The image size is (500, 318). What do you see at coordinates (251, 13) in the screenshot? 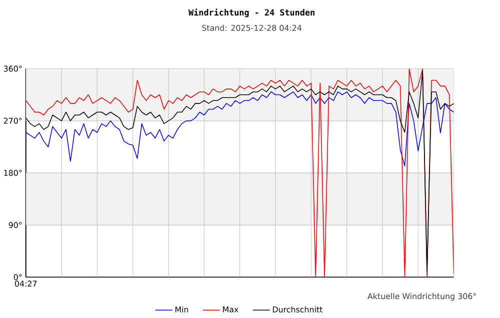
I see `chart-title: Windrichtung - 24 Stunden` at bounding box center [251, 13].